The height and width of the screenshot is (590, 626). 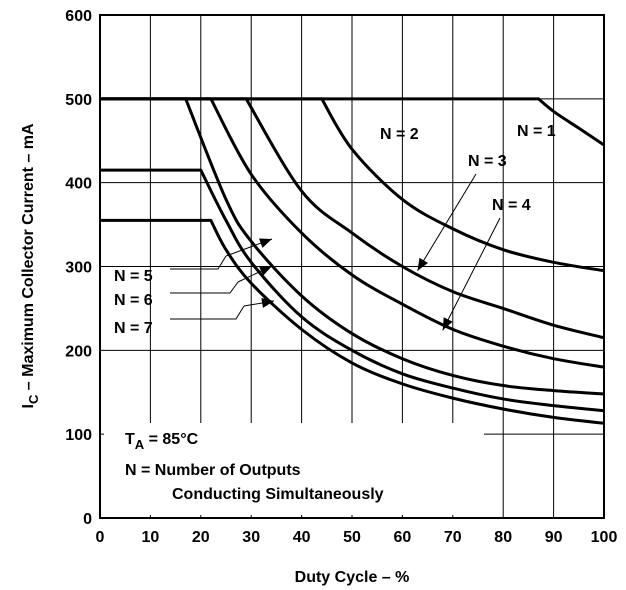 I want to click on n4-arrowhead, so click(x=447, y=324).